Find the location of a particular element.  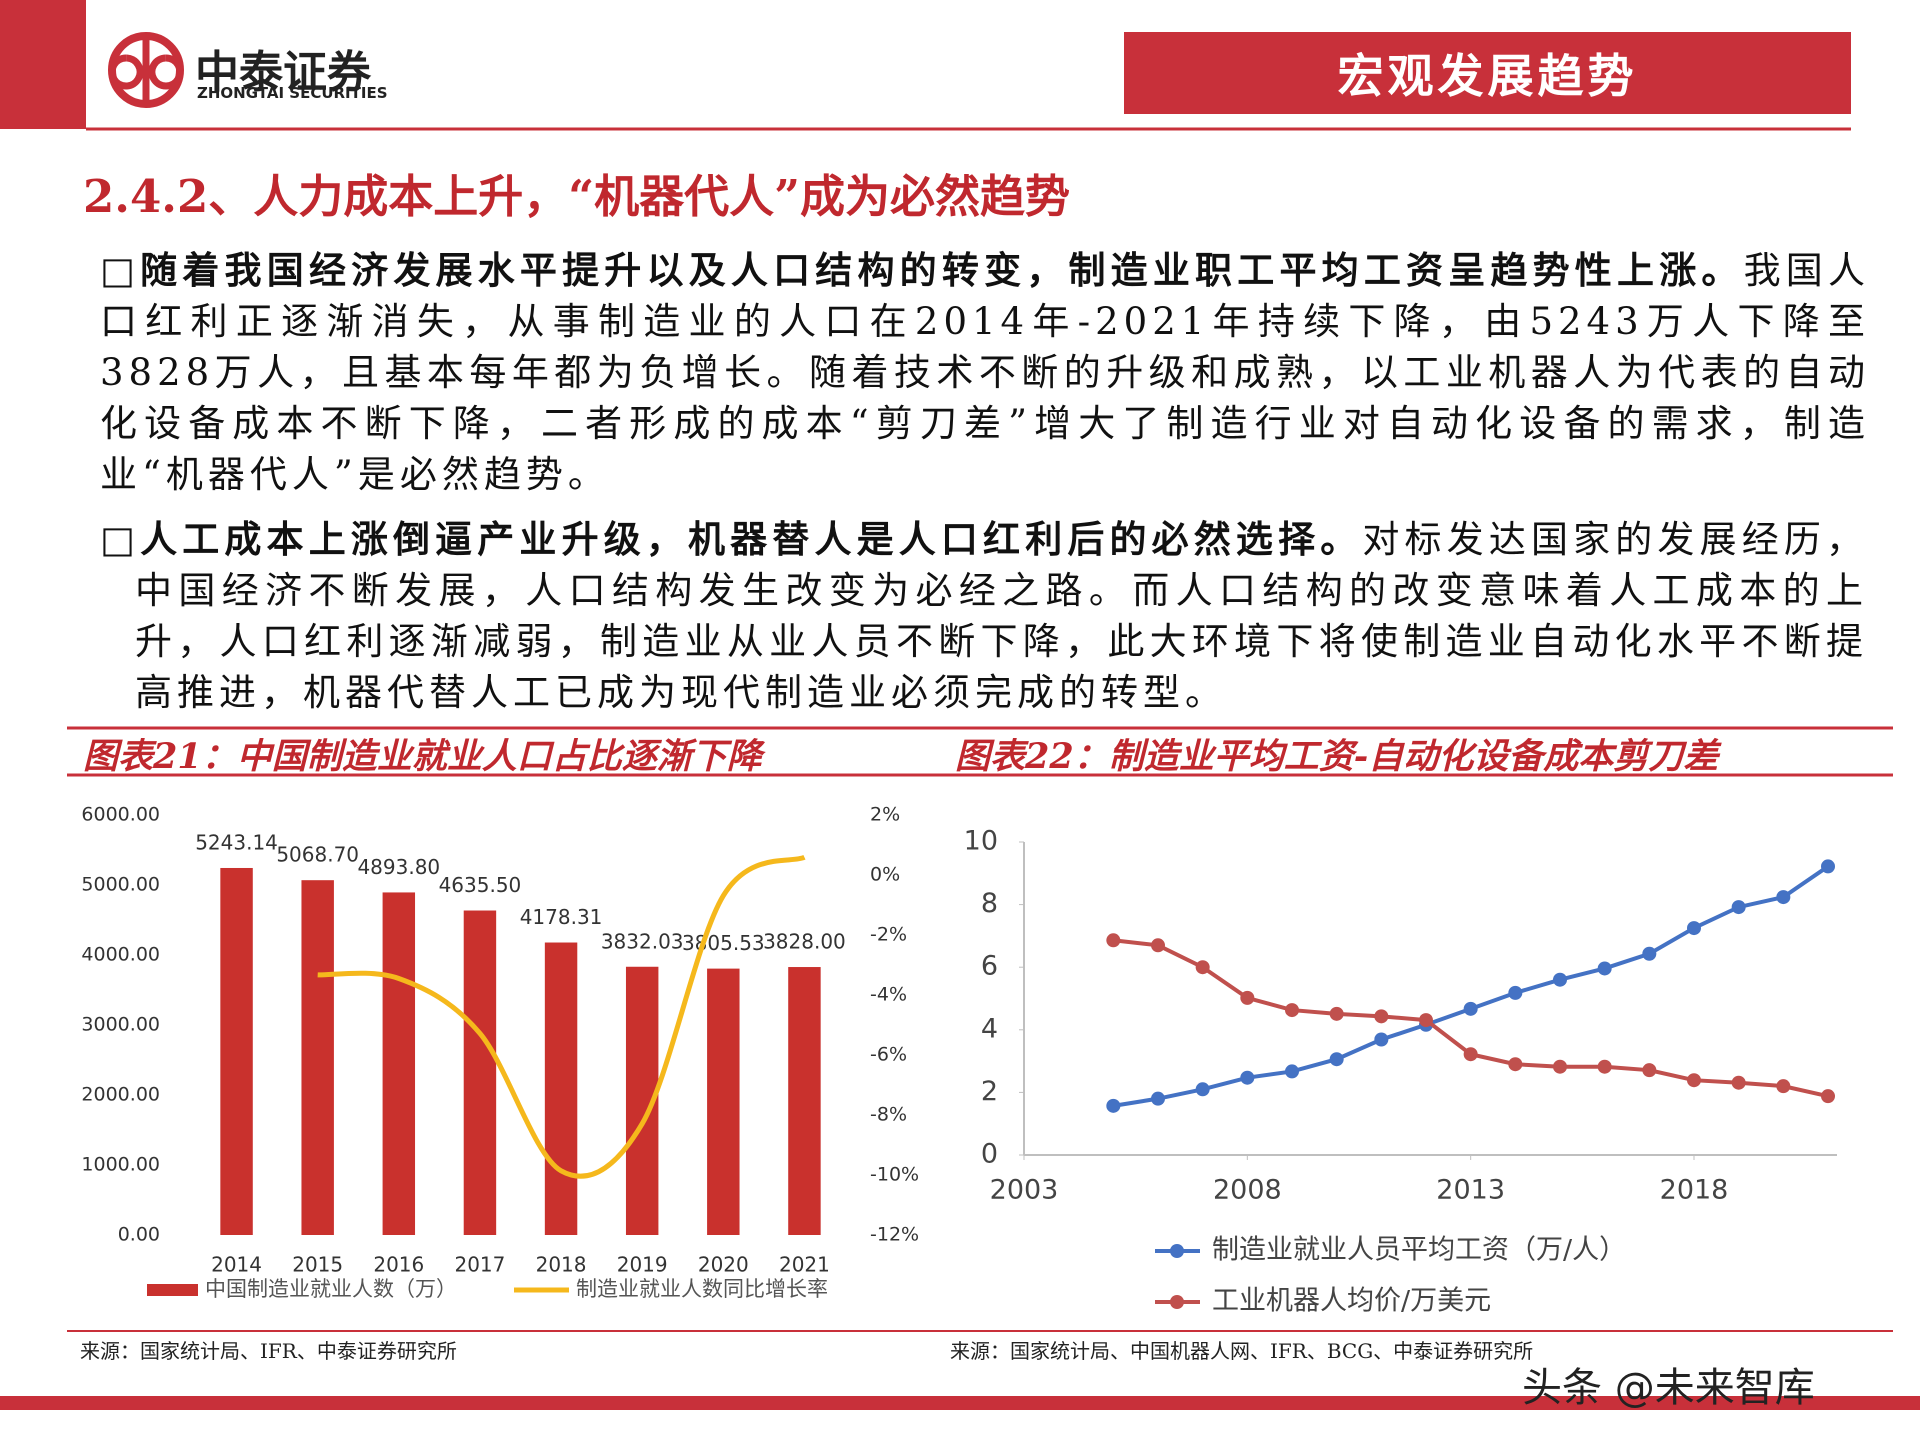

y-tick-label: 4000.00 is located at coordinates (120, 955).